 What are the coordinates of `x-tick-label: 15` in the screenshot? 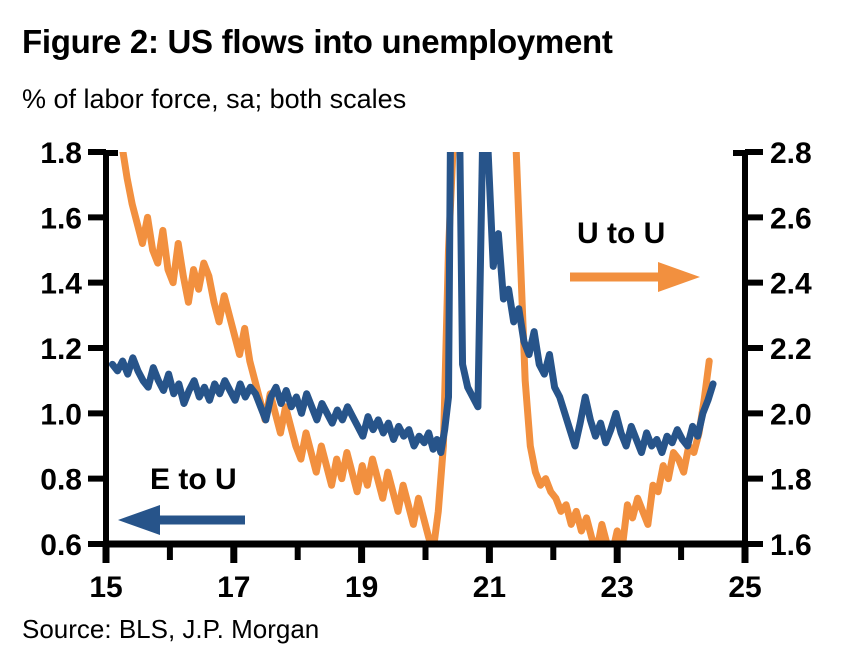 It's located at (105, 587).